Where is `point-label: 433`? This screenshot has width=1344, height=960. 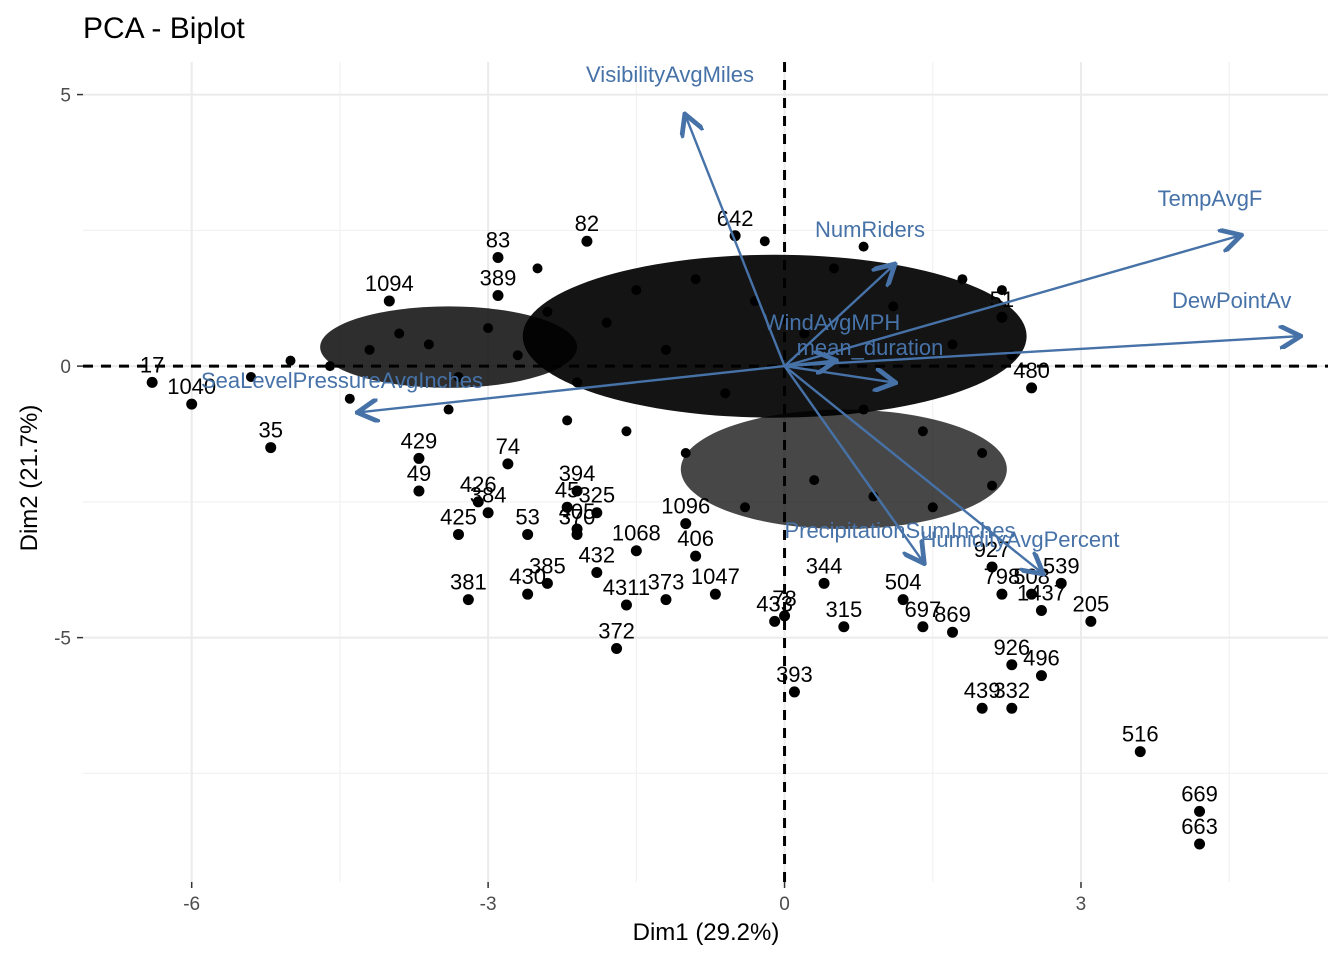
point-label: 433 is located at coordinates (774, 603).